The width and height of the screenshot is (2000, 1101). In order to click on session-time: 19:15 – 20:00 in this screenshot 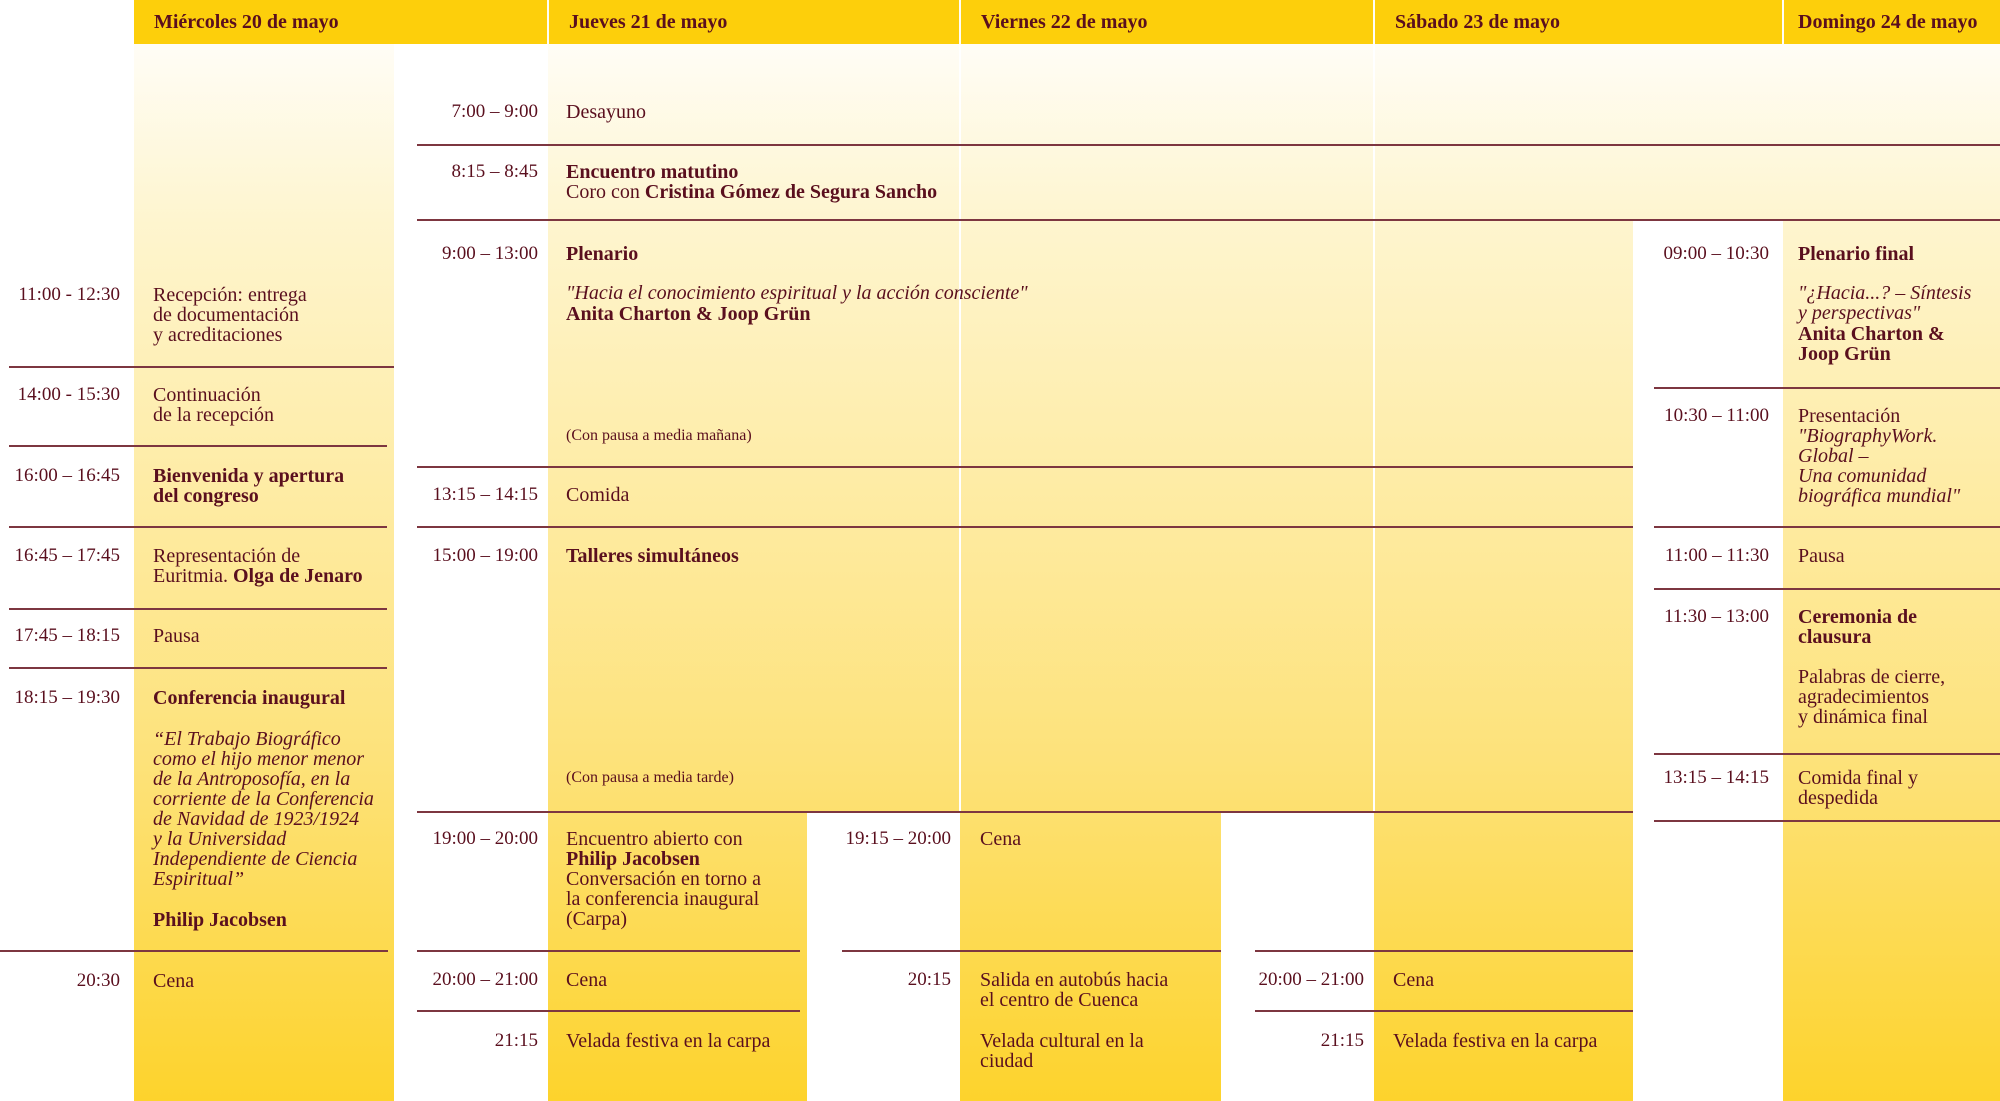, I will do `click(898, 838)`.